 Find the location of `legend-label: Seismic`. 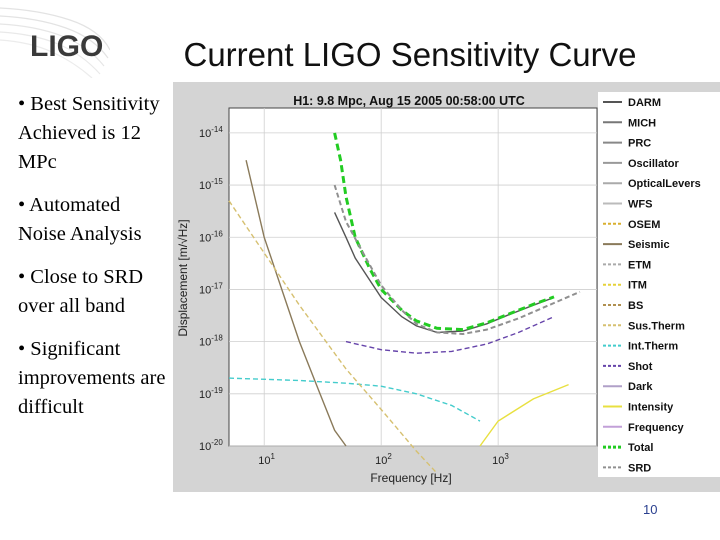

legend-label: Seismic is located at coordinates (649, 245).